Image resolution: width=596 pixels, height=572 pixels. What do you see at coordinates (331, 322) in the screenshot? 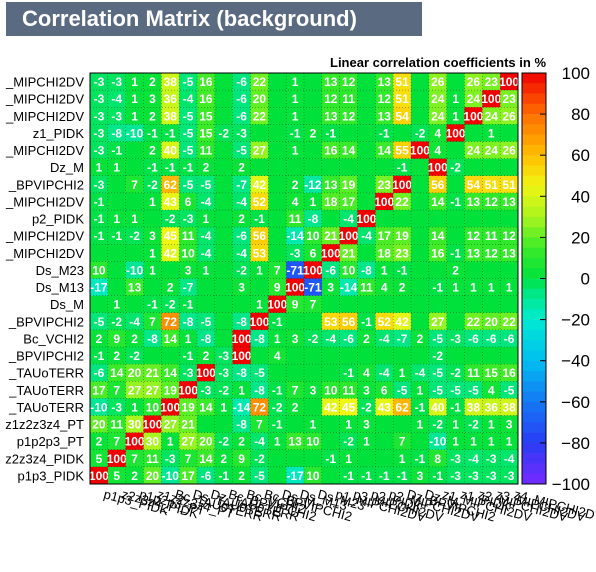
I see `cell-value-label: 53` at bounding box center [331, 322].